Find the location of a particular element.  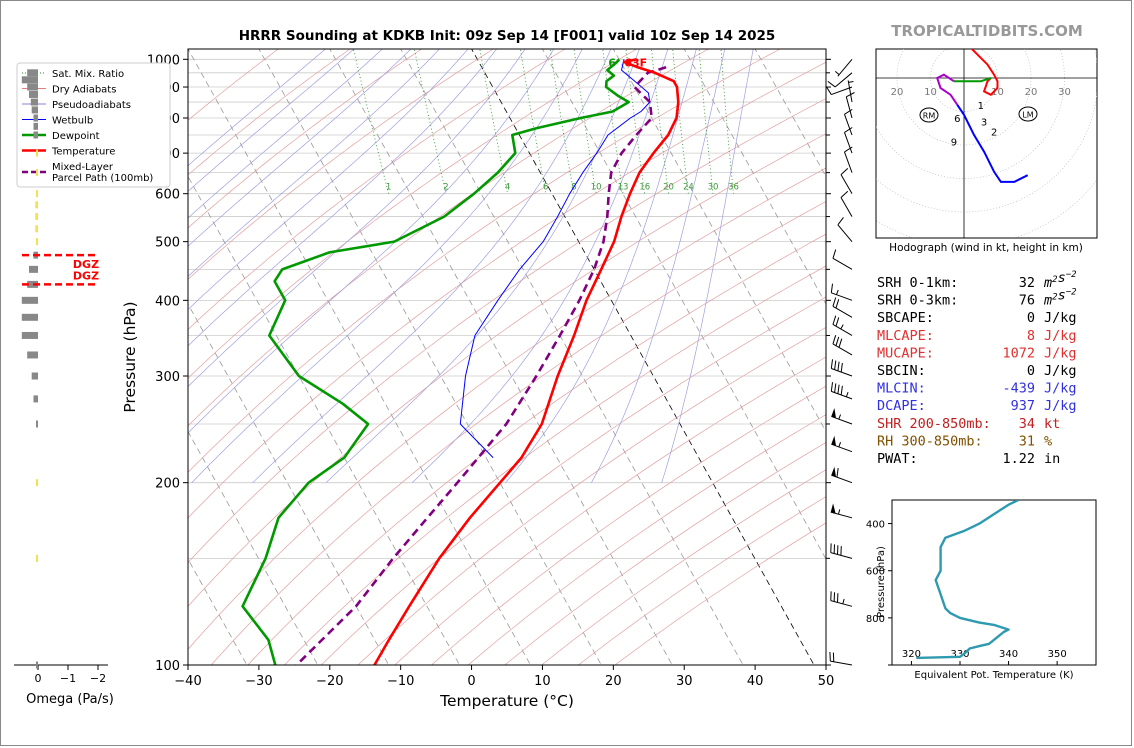

isotherm is located at coordinates (289, 484).